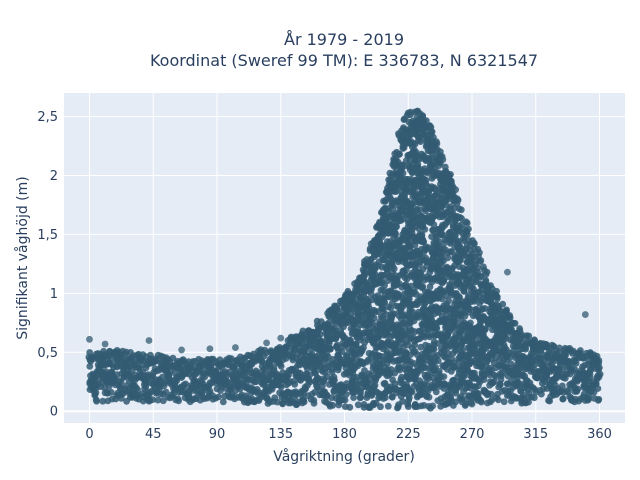 Image resolution: width=640 pixels, height=480 pixels. I want to click on x-tick-label: 360, so click(599, 434).